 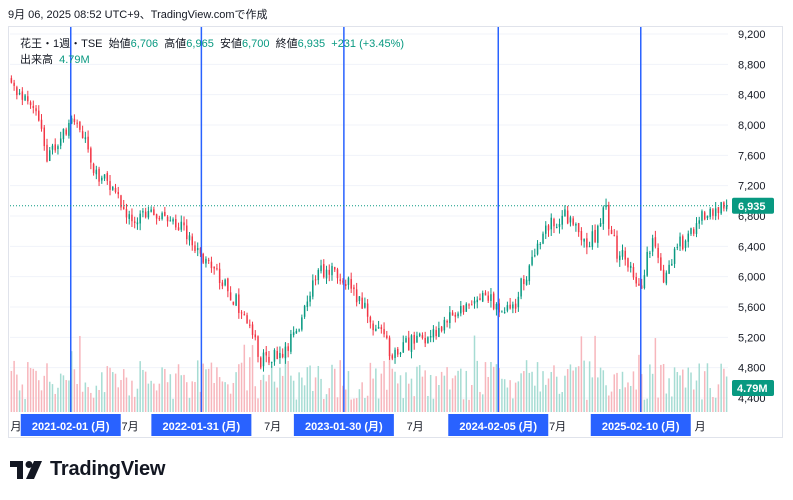 What do you see at coordinates (255, 44) in the screenshot?
I see `legend-low: 6,700` at bounding box center [255, 44].